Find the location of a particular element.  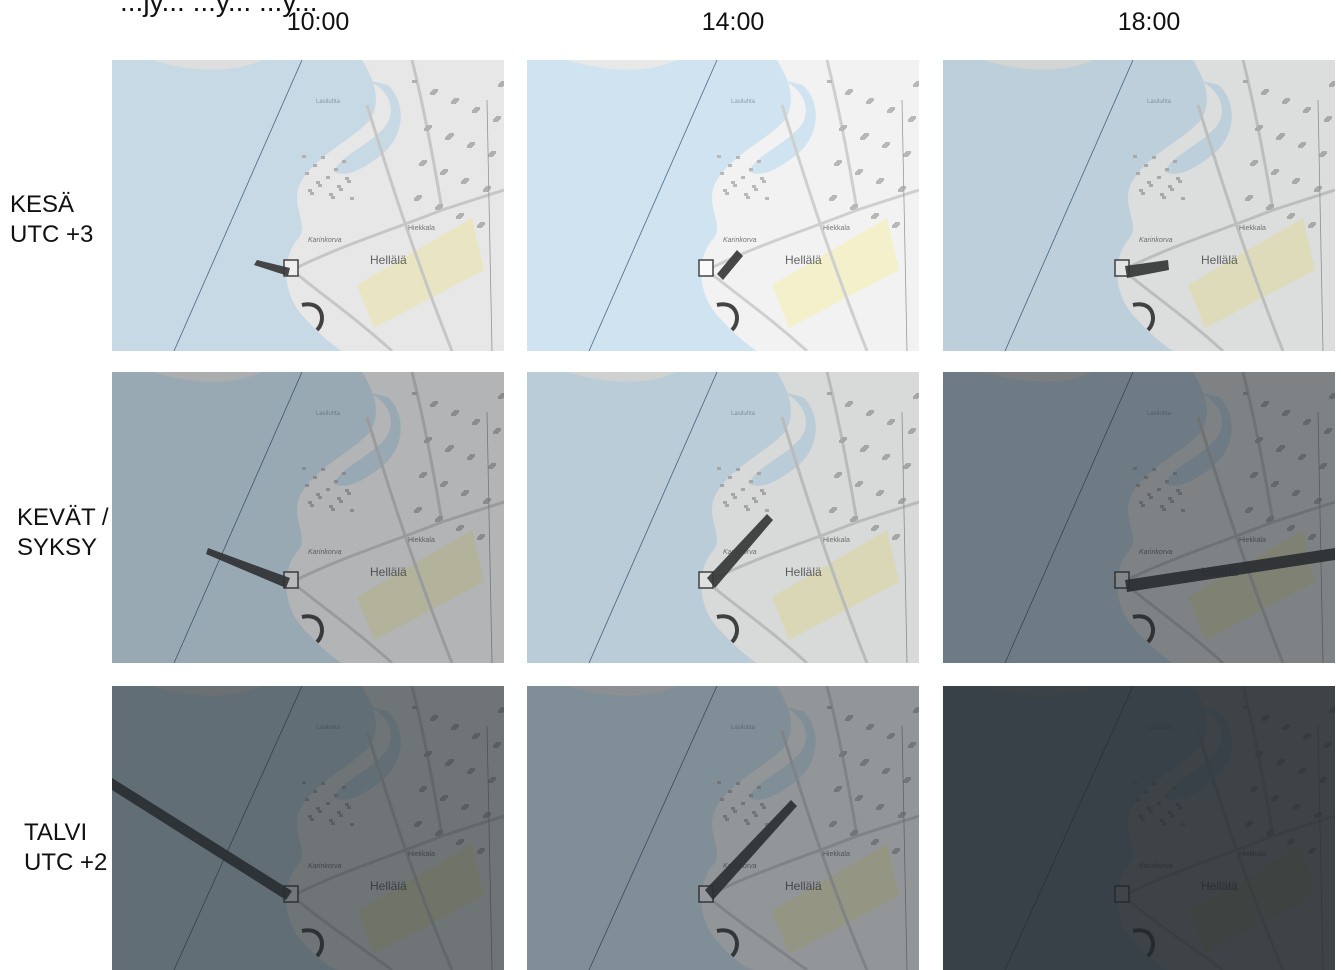

label-lasiluhta: Lasiluhta is located at coordinates (328, 102).